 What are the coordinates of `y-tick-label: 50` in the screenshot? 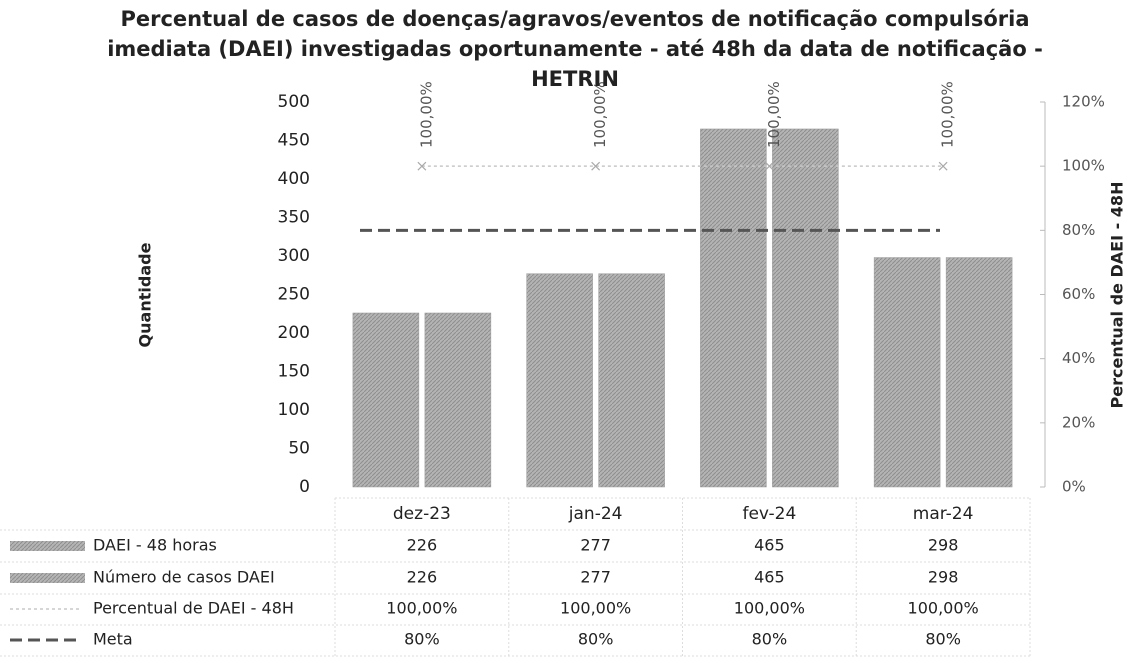 It's located at (299, 449).